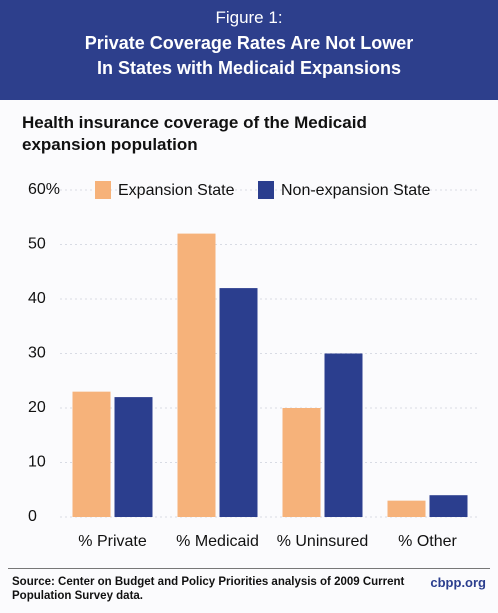 The image size is (498, 613). I want to click on x-tick-label: % Uninsured, so click(323, 541).